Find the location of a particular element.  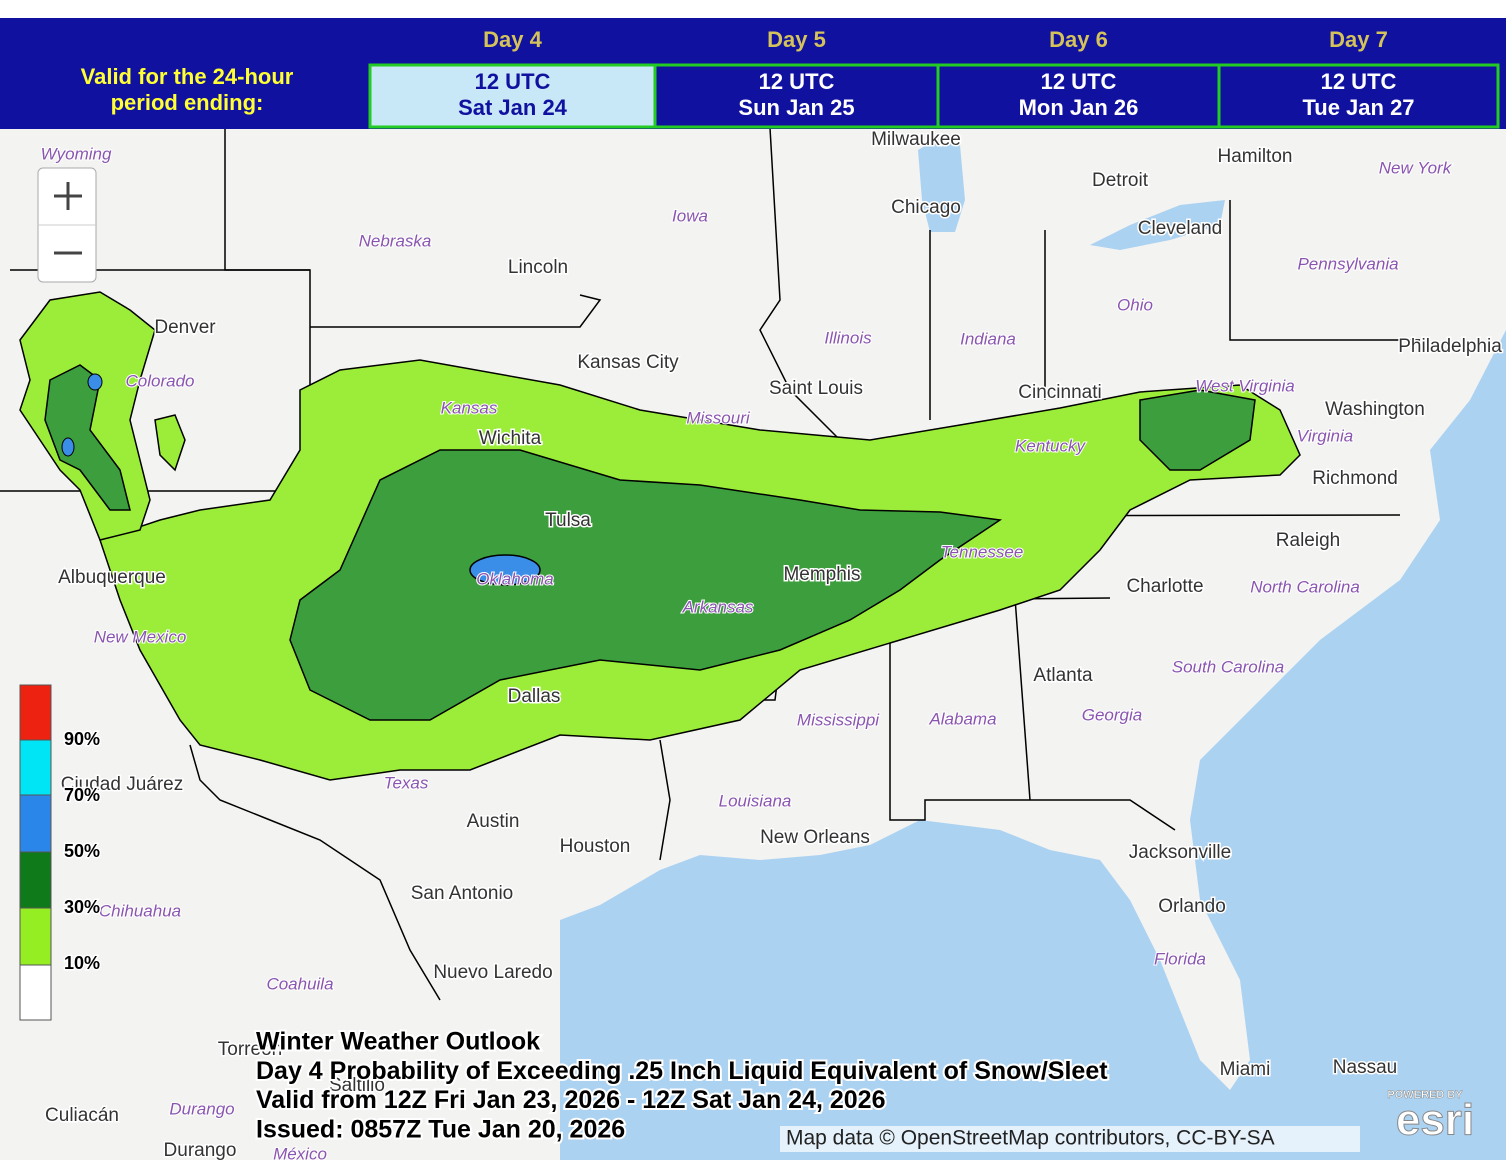

state-label: Nebraska is located at coordinates (395, 240).